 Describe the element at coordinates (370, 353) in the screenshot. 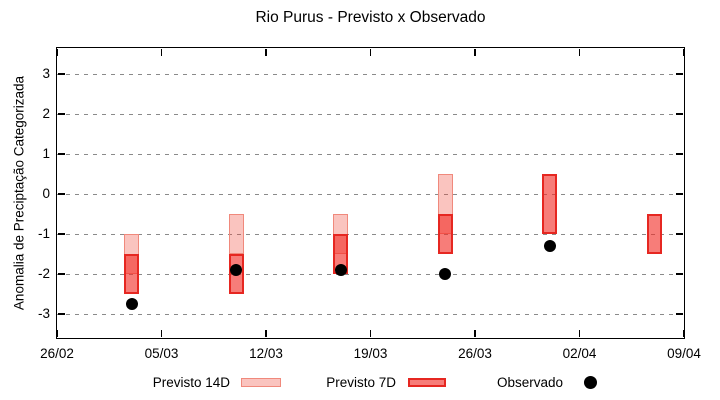

I see `x-tick-label: 19/03` at that location.